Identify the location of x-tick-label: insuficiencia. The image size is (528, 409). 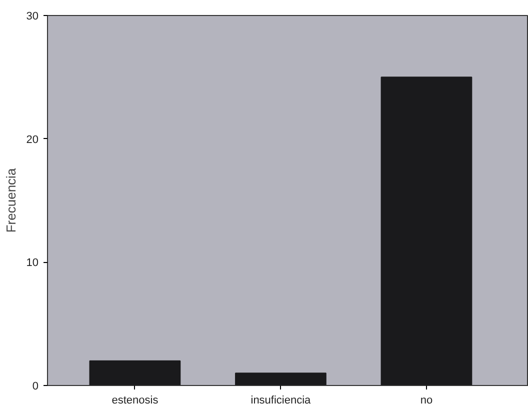
(281, 400).